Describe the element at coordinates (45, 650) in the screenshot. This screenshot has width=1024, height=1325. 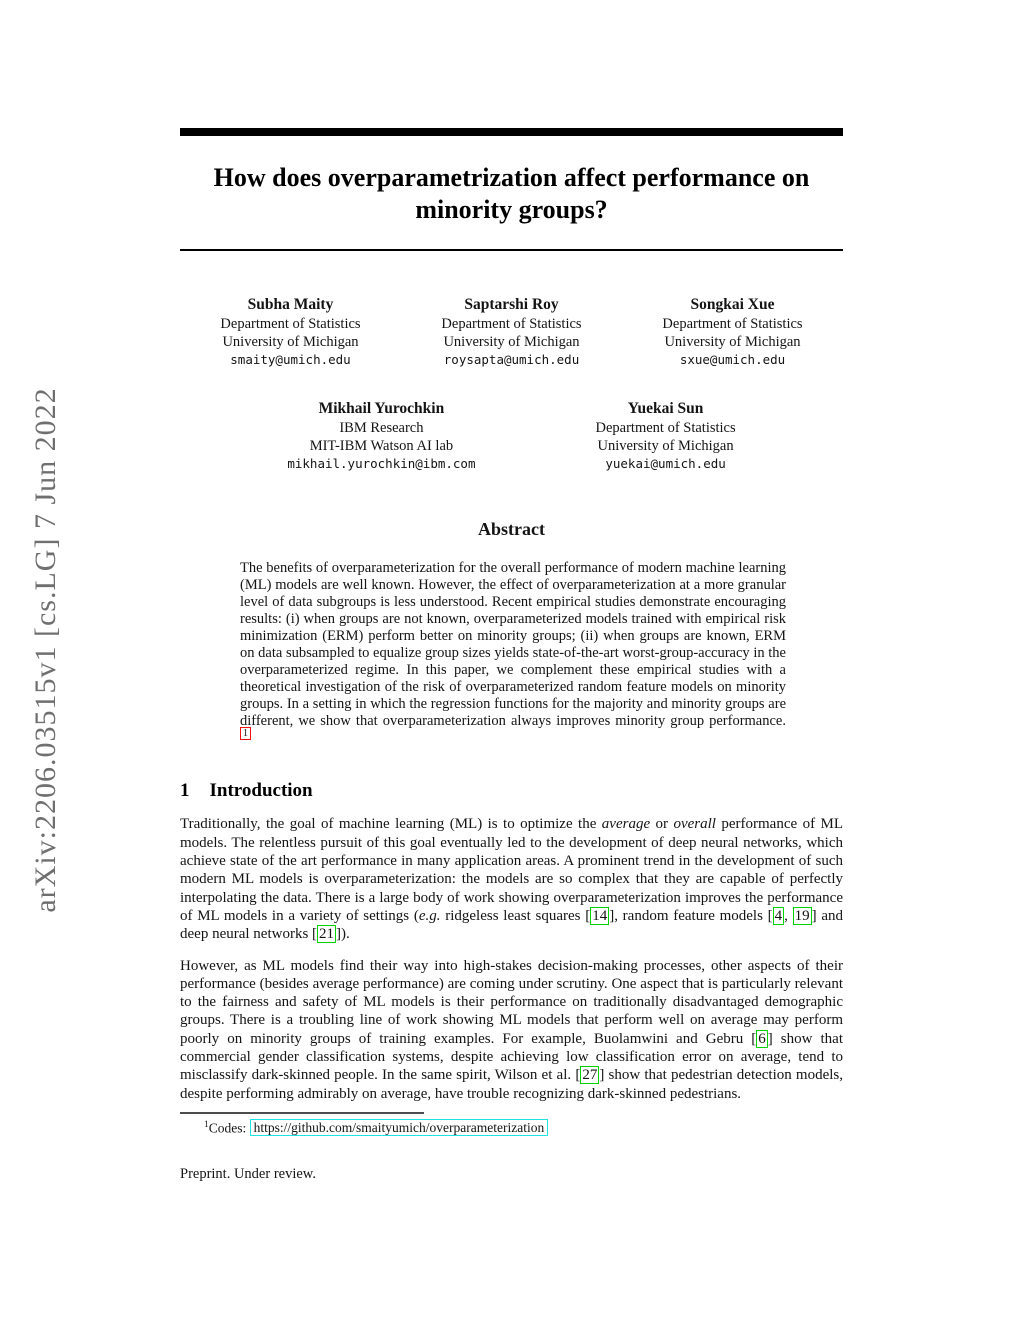
I see `arxiv-watermark: arXiv:2206.03515v1 [cs.LG] 7 Jun 2022` at that location.